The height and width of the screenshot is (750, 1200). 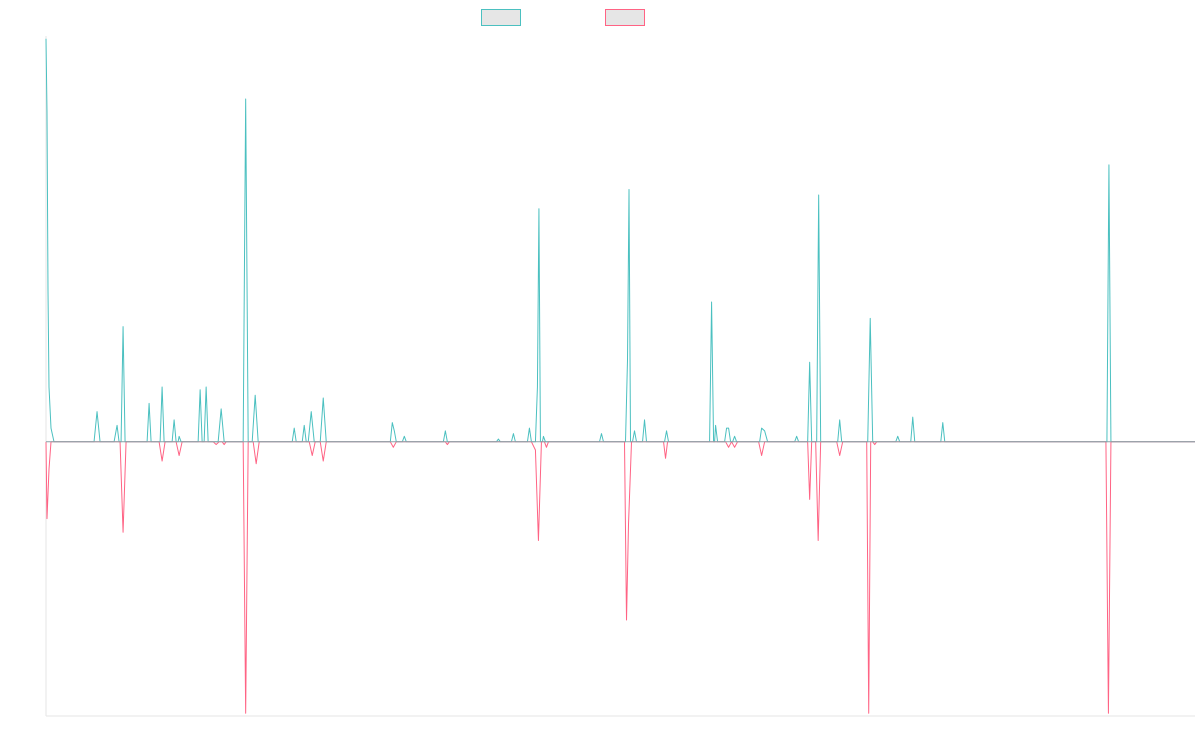 What do you see at coordinates (563, 17) in the screenshot?
I see `legend` at bounding box center [563, 17].